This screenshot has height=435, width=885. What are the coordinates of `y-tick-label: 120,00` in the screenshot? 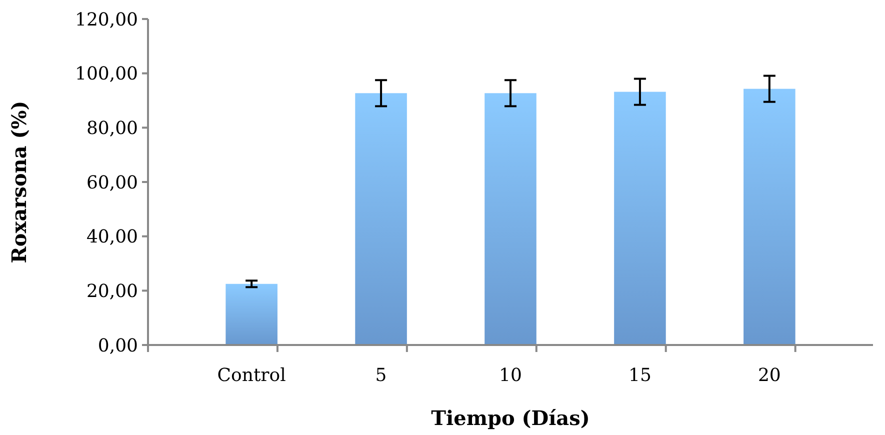 It's located at (106, 19).